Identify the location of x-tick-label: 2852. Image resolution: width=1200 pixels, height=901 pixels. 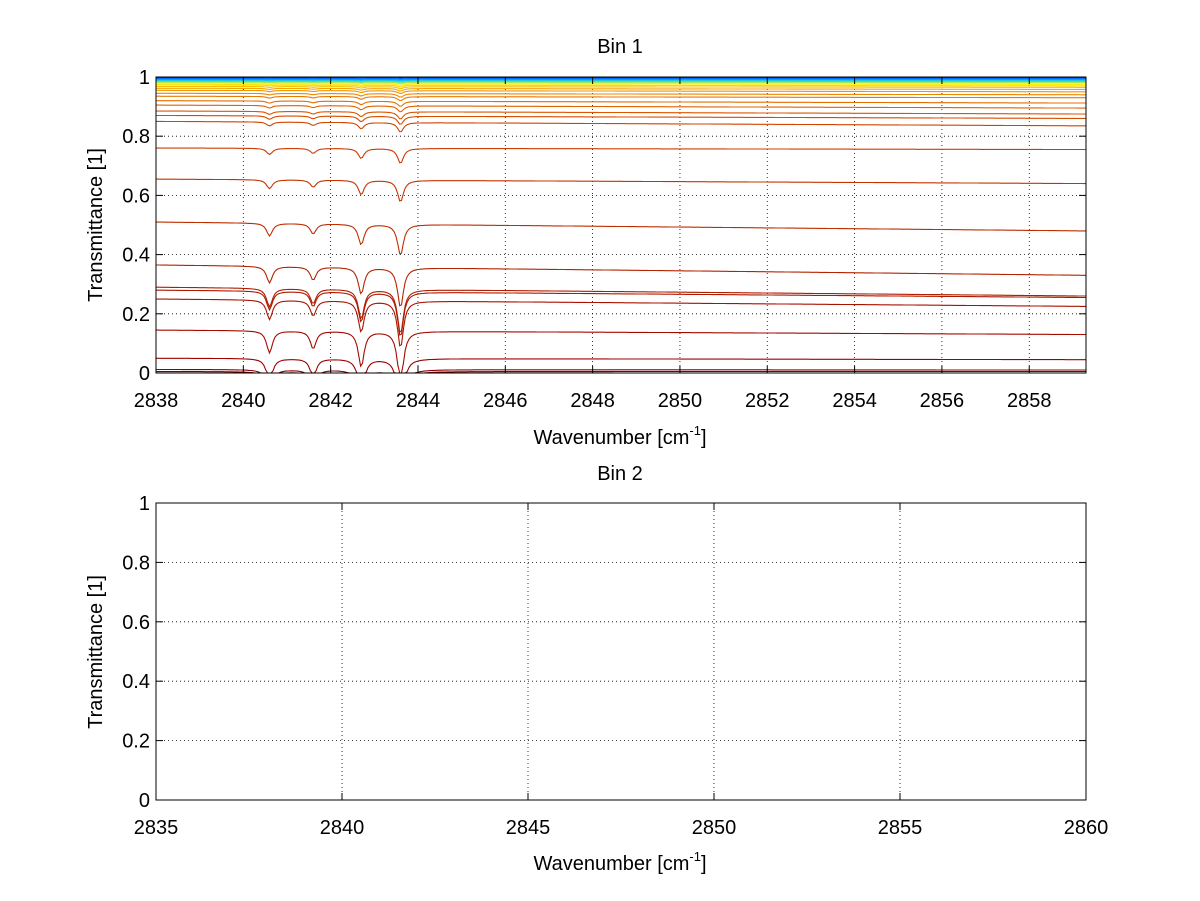
(767, 401).